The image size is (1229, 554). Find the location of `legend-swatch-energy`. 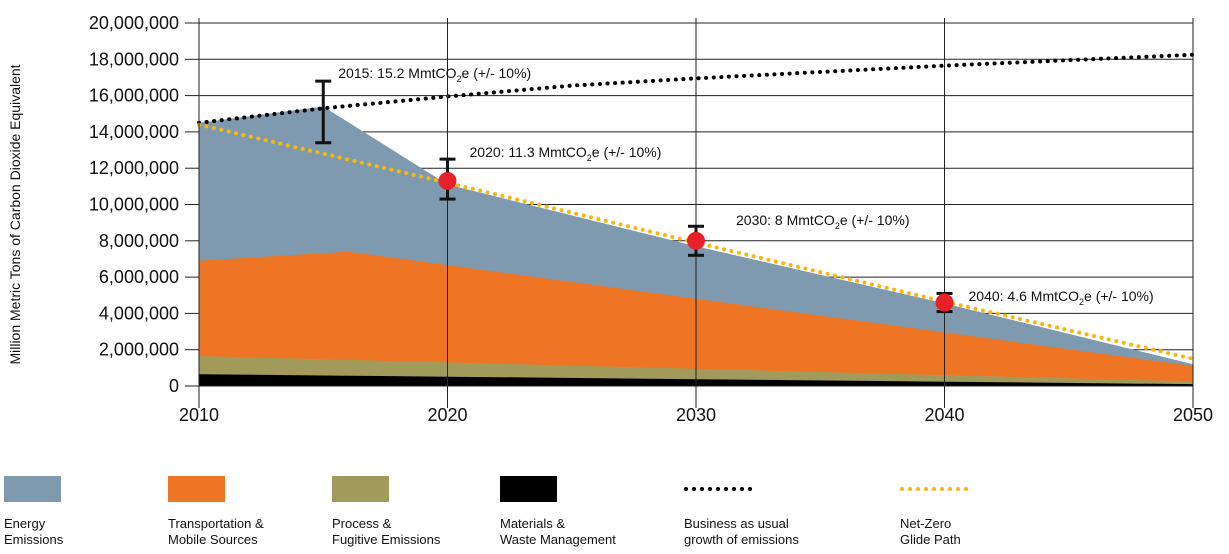

legend-swatch-energy is located at coordinates (32, 489).